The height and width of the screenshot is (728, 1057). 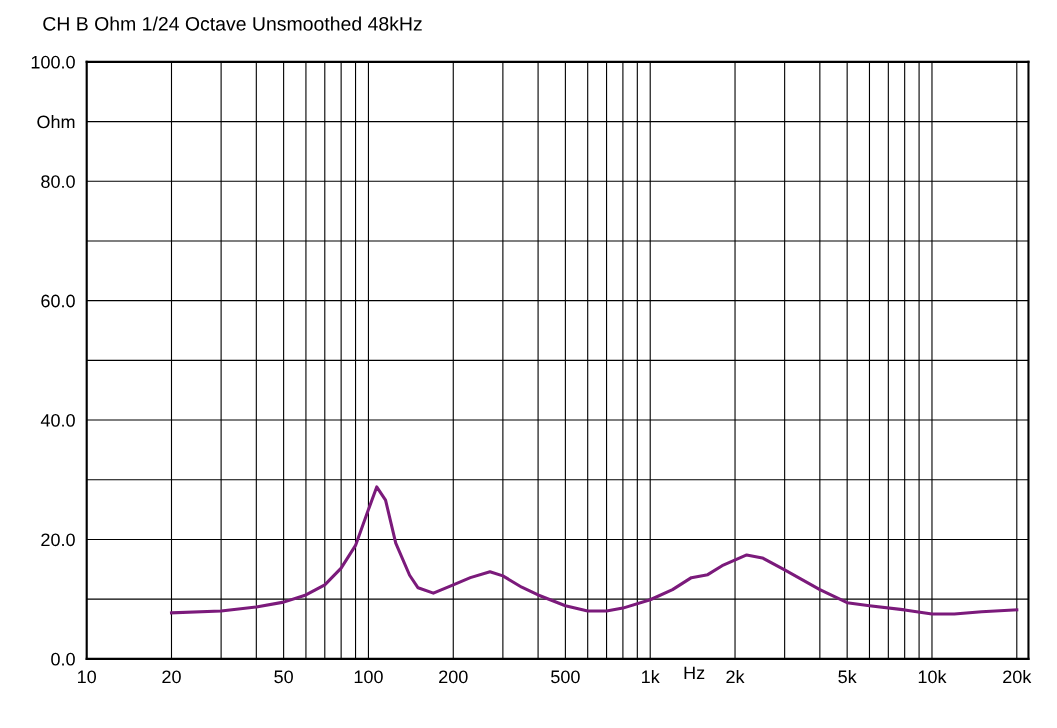 I want to click on y-tick-label: 0.0, so click(x=63, y=659).